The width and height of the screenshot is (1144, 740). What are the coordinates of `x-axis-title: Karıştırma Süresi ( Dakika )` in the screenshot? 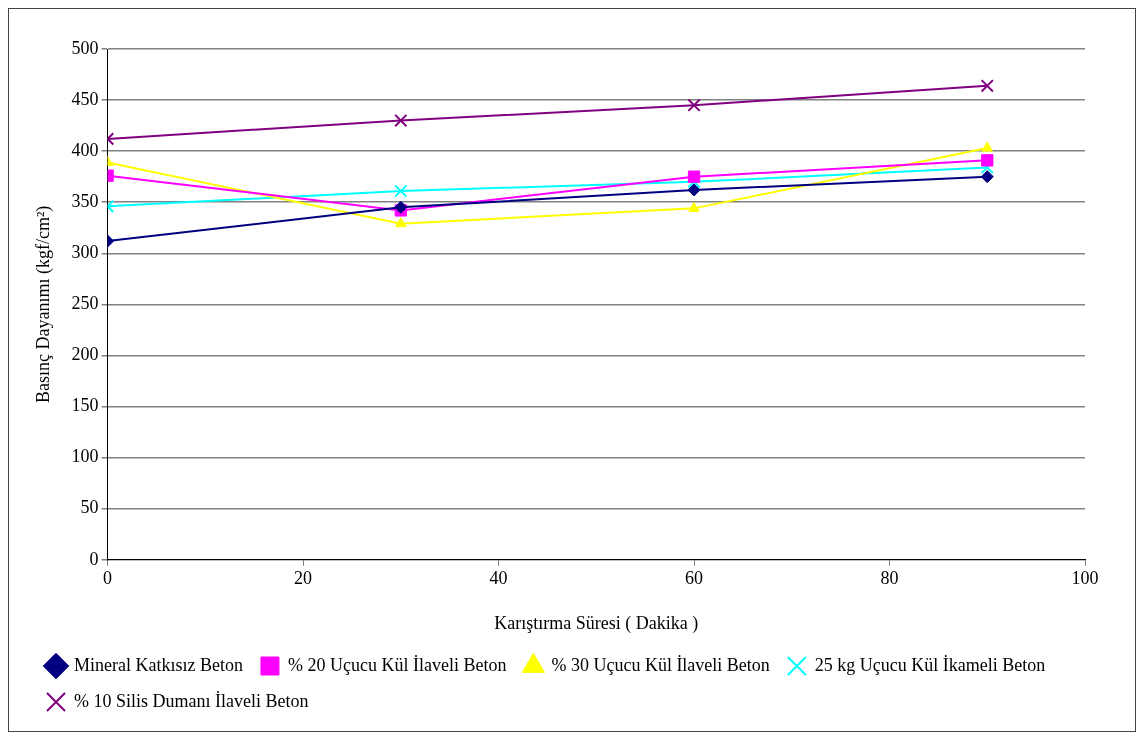 It's located at (596, 623).